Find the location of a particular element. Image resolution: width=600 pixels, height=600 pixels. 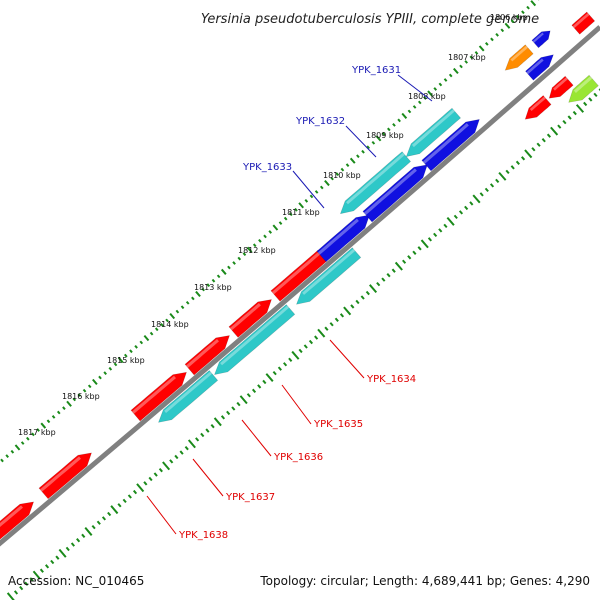

gene-label: YPK_1631 is located at coordinates (376, 70).